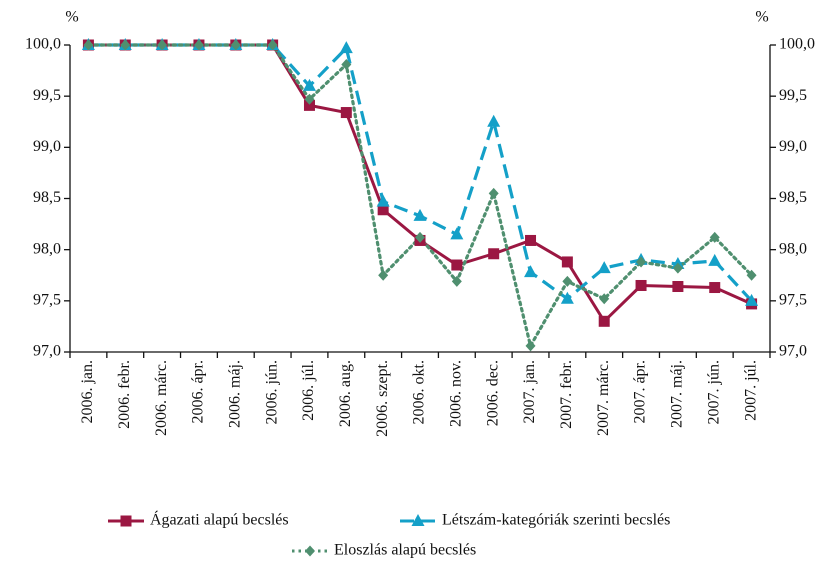 The image size is (832, 567). I want to click on y2-tick-label: 97,5, so click(793, 300).